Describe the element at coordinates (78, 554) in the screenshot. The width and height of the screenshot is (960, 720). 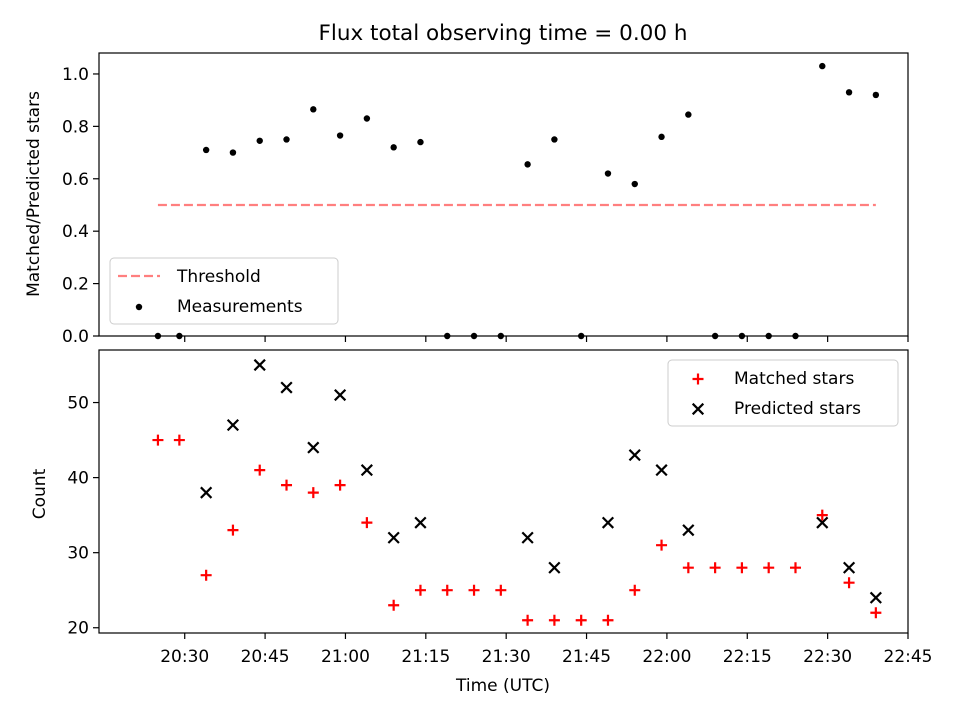
I see `bottom-y-tick-label: 30` at that location.